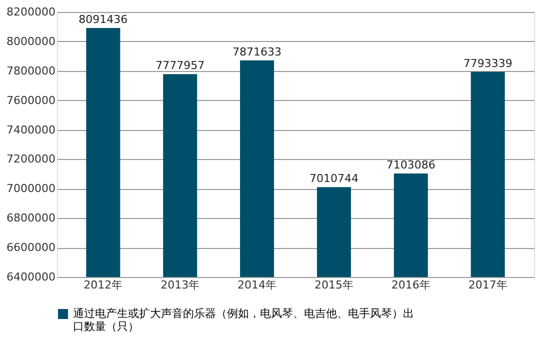 The height and width of the screenshot is (346, 548). What do you see at coordinates (31, 189) in the screenshot?
I see `y-tick-label: 7000000` at bounding box center [31, 189].